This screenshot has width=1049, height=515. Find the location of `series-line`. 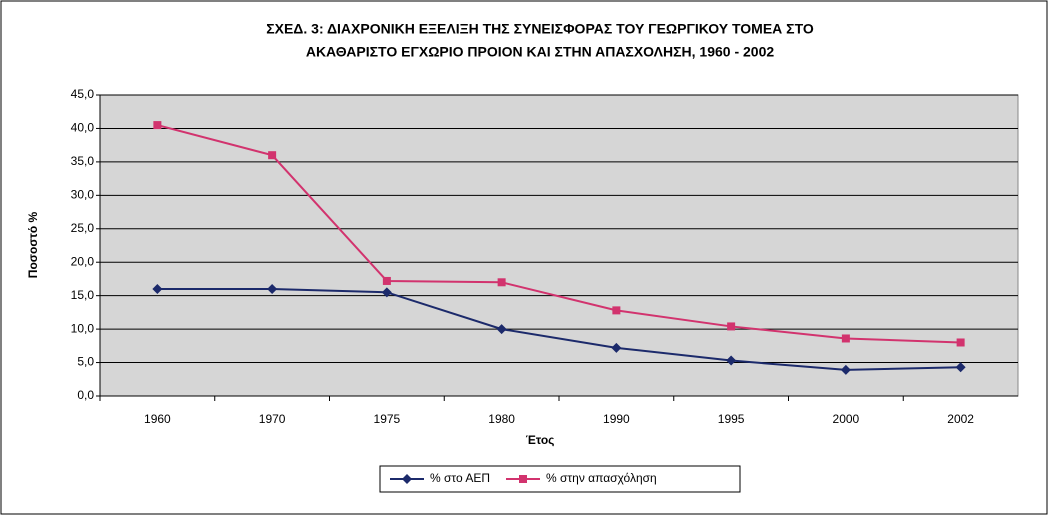

series-line is located at coordinates (559, 329).